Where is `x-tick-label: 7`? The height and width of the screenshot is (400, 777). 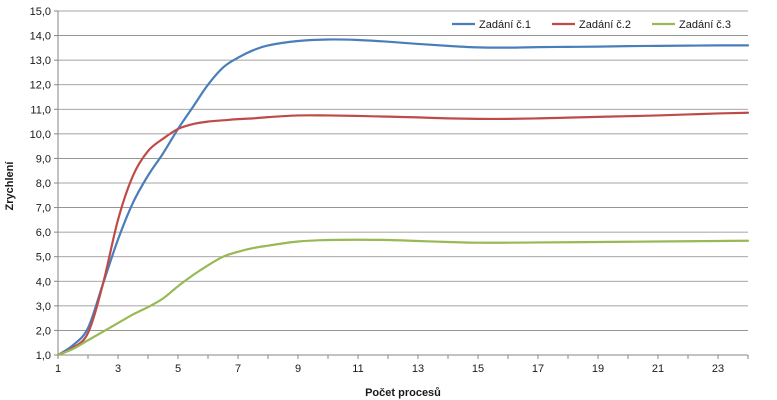 x-tick-label: 7 is located at coordinates (238, 369).